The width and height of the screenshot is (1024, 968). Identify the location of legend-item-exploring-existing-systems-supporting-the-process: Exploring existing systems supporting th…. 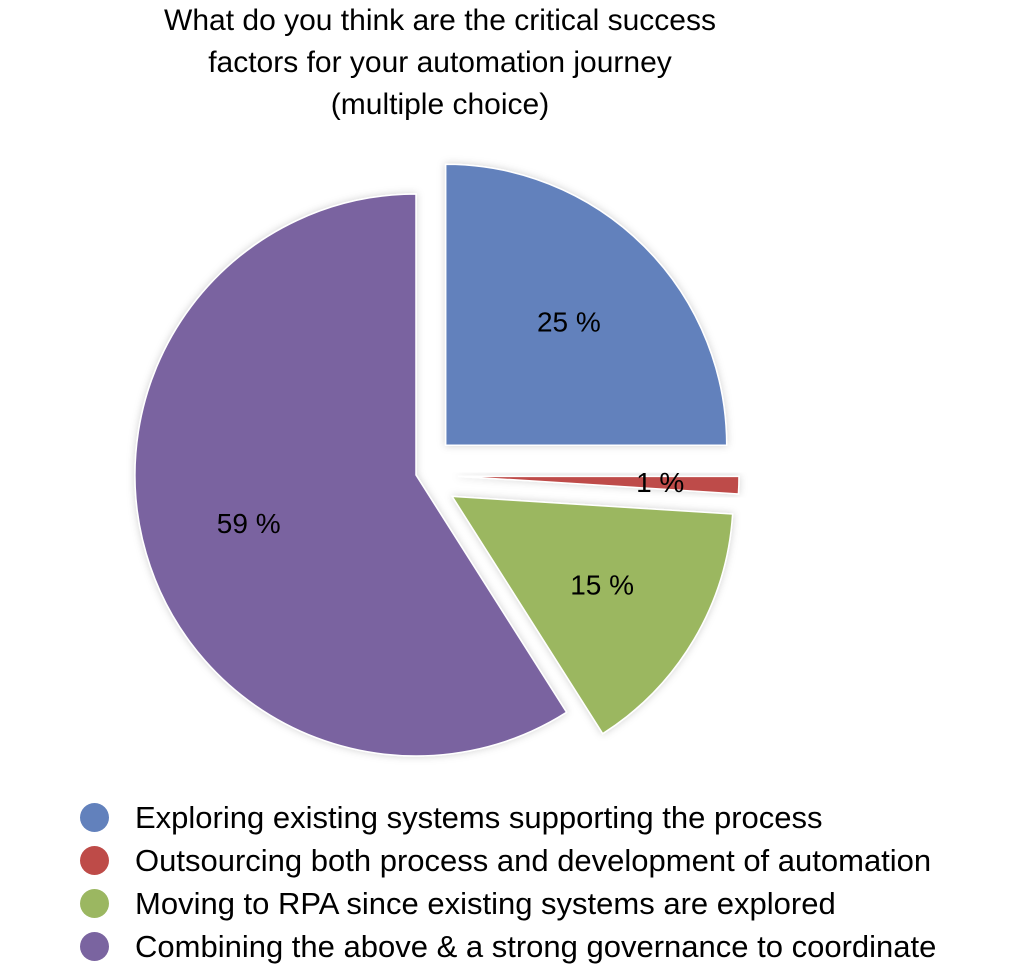
(508, 817).